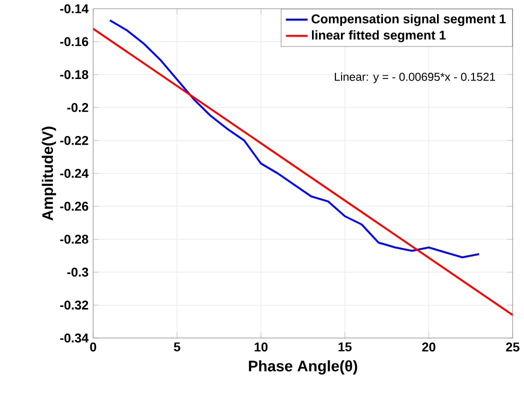 This screenshot has width=524, height=399. Describe the element at coordinates (74, 140) in the screenshot. I see `y-tick-label: -0.22` at that location.